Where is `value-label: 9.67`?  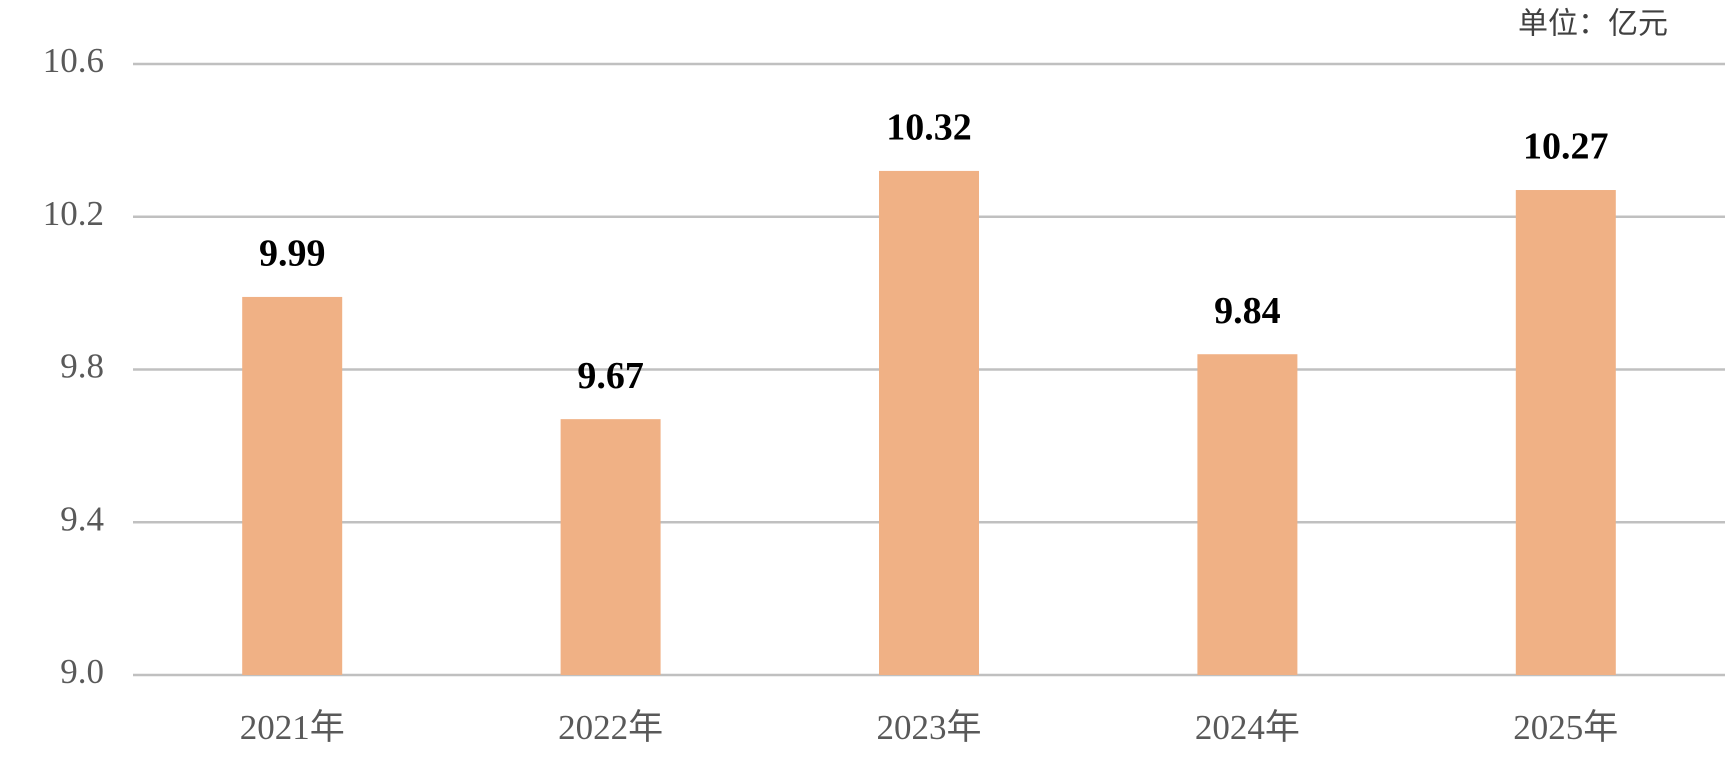 value-label: 9.67 is located at coordinates (610, 376).